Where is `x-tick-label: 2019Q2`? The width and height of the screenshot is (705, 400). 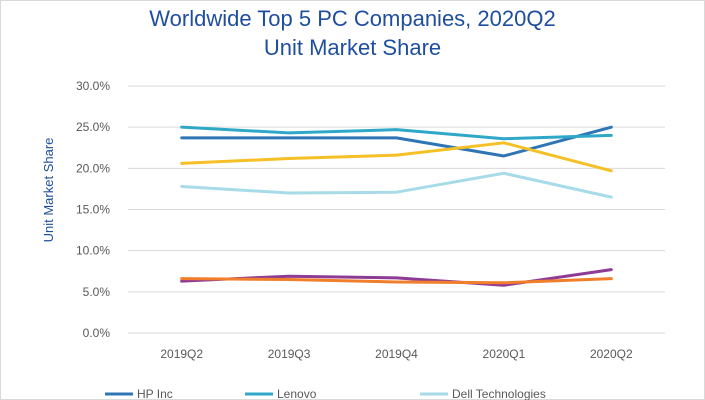
x-tick-label: 2019Q2 is located at coordinates (181, 354).